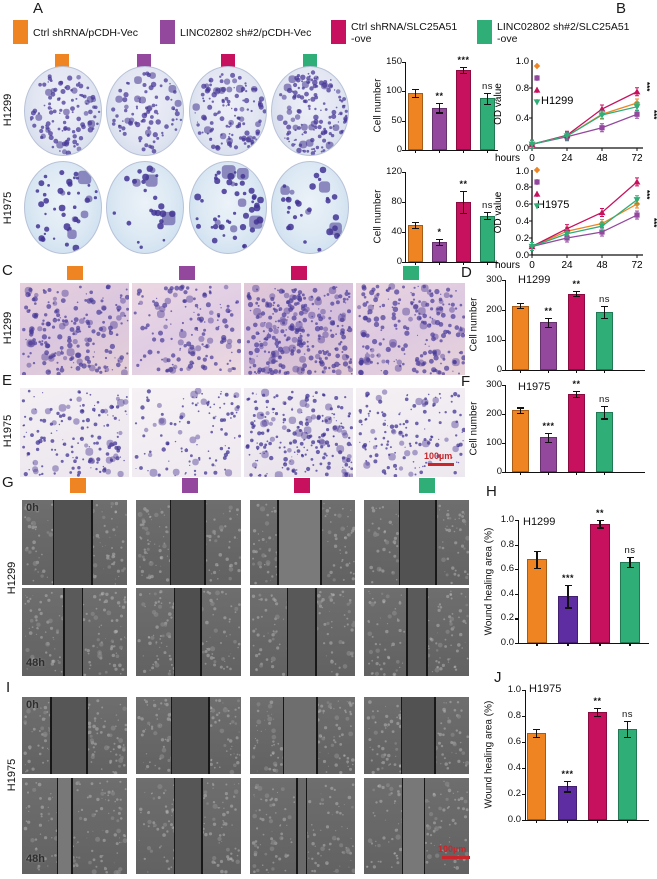  Describe the element at coordinates (507, 544) in the screenshot. I see `y-tick-label: 0.8` at that location.